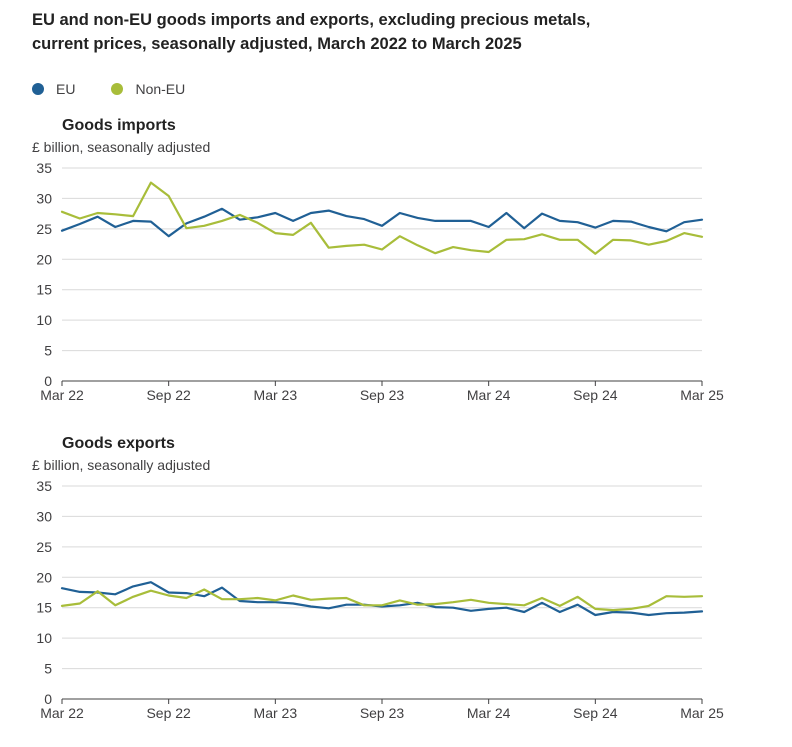 The width and height of the screenshot is (792, 747). Describe the element at coordinates (168, 395) in the screenshot. I see `imports-x-tick-label-1: Sep 22` at that location.